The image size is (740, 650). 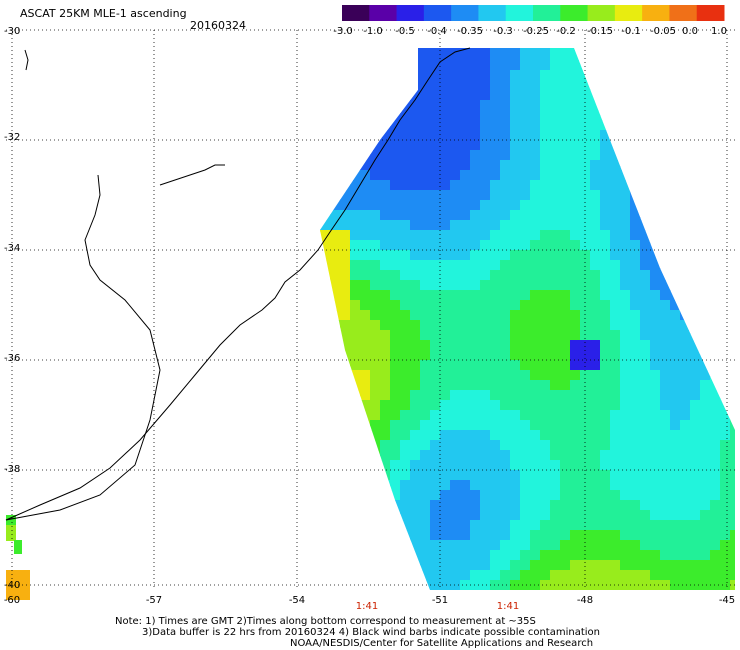 I want to click on lat-label: -34, so click(x=12, y=248).